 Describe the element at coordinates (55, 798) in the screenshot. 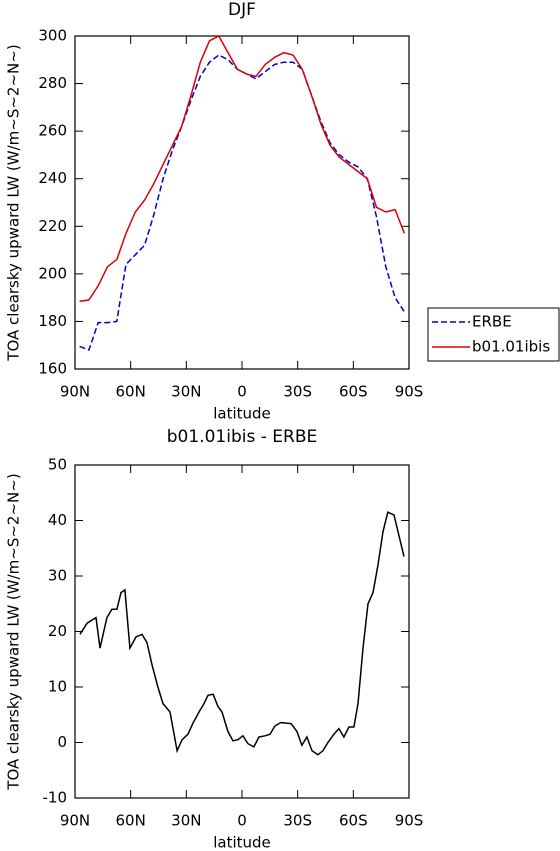

I see `y-tick-label: -10` at that location.